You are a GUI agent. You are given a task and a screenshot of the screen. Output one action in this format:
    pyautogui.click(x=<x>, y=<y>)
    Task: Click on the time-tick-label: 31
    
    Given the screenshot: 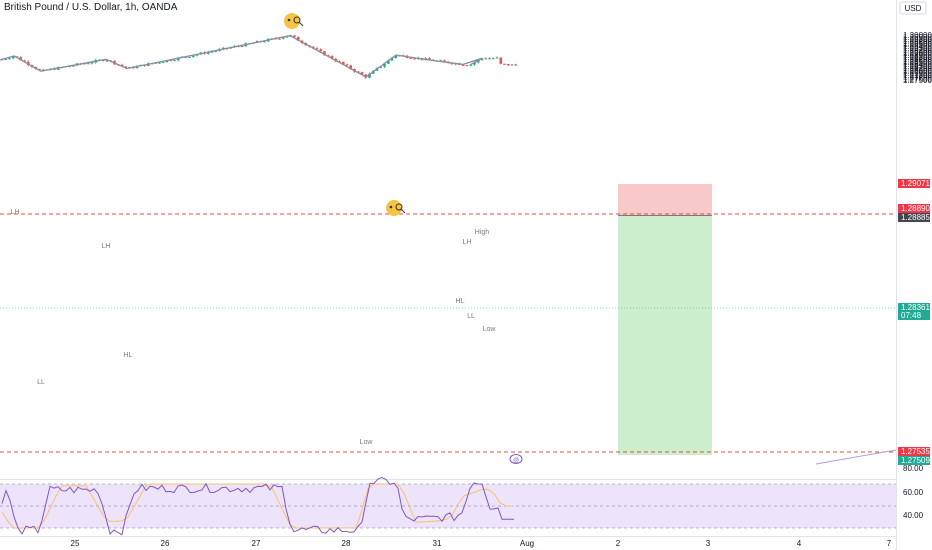 What is the action you would take?
    pyautogui.click(x=437, y=543)
    